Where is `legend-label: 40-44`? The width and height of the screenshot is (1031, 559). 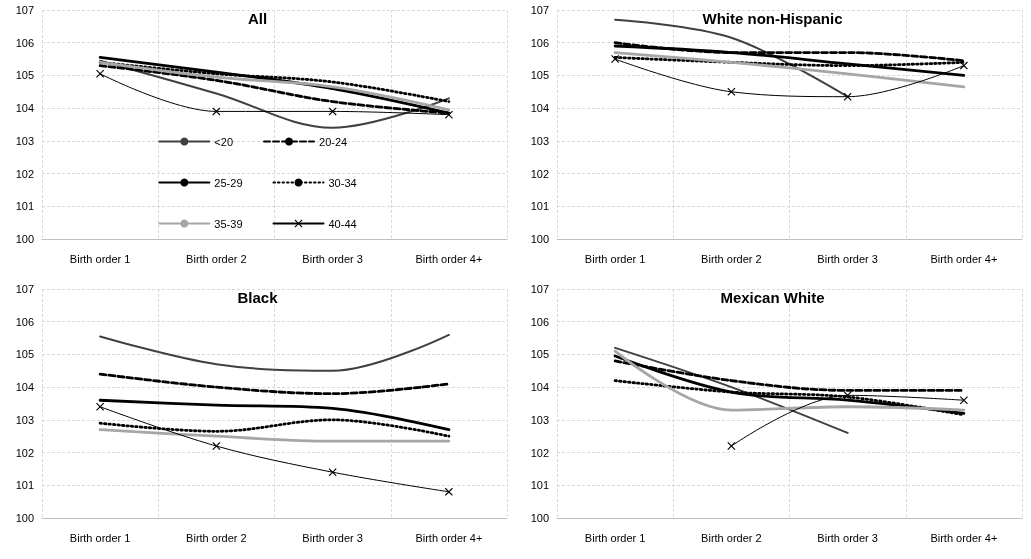
legend-label: 40-44 is located at coordinates (342, 223).